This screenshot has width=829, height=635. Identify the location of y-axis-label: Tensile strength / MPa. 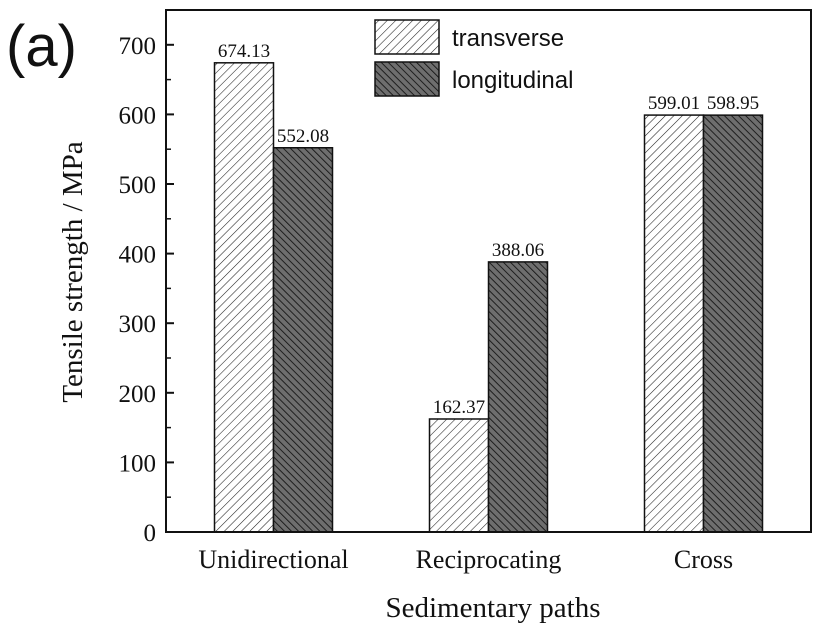
(73, 271).